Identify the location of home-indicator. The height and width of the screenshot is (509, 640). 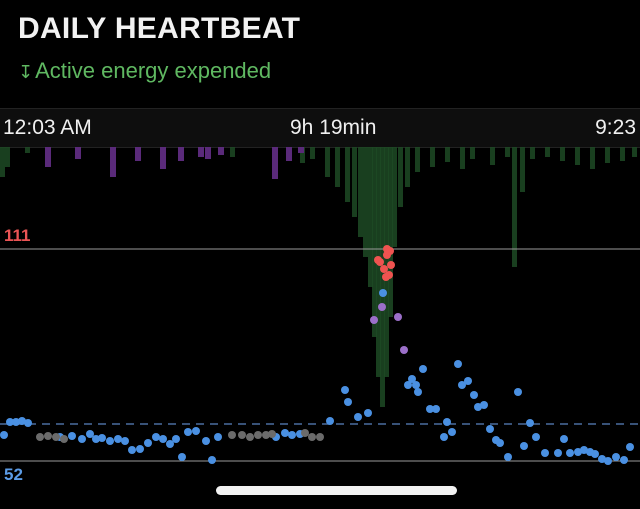
(336, 490).